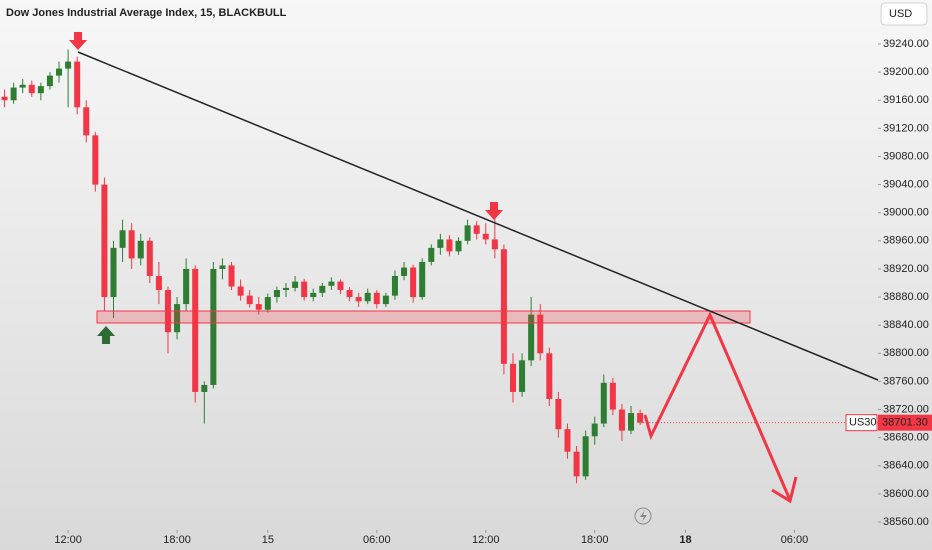  I want to click on y-tick-label: 39120.00, so click(906, 128).